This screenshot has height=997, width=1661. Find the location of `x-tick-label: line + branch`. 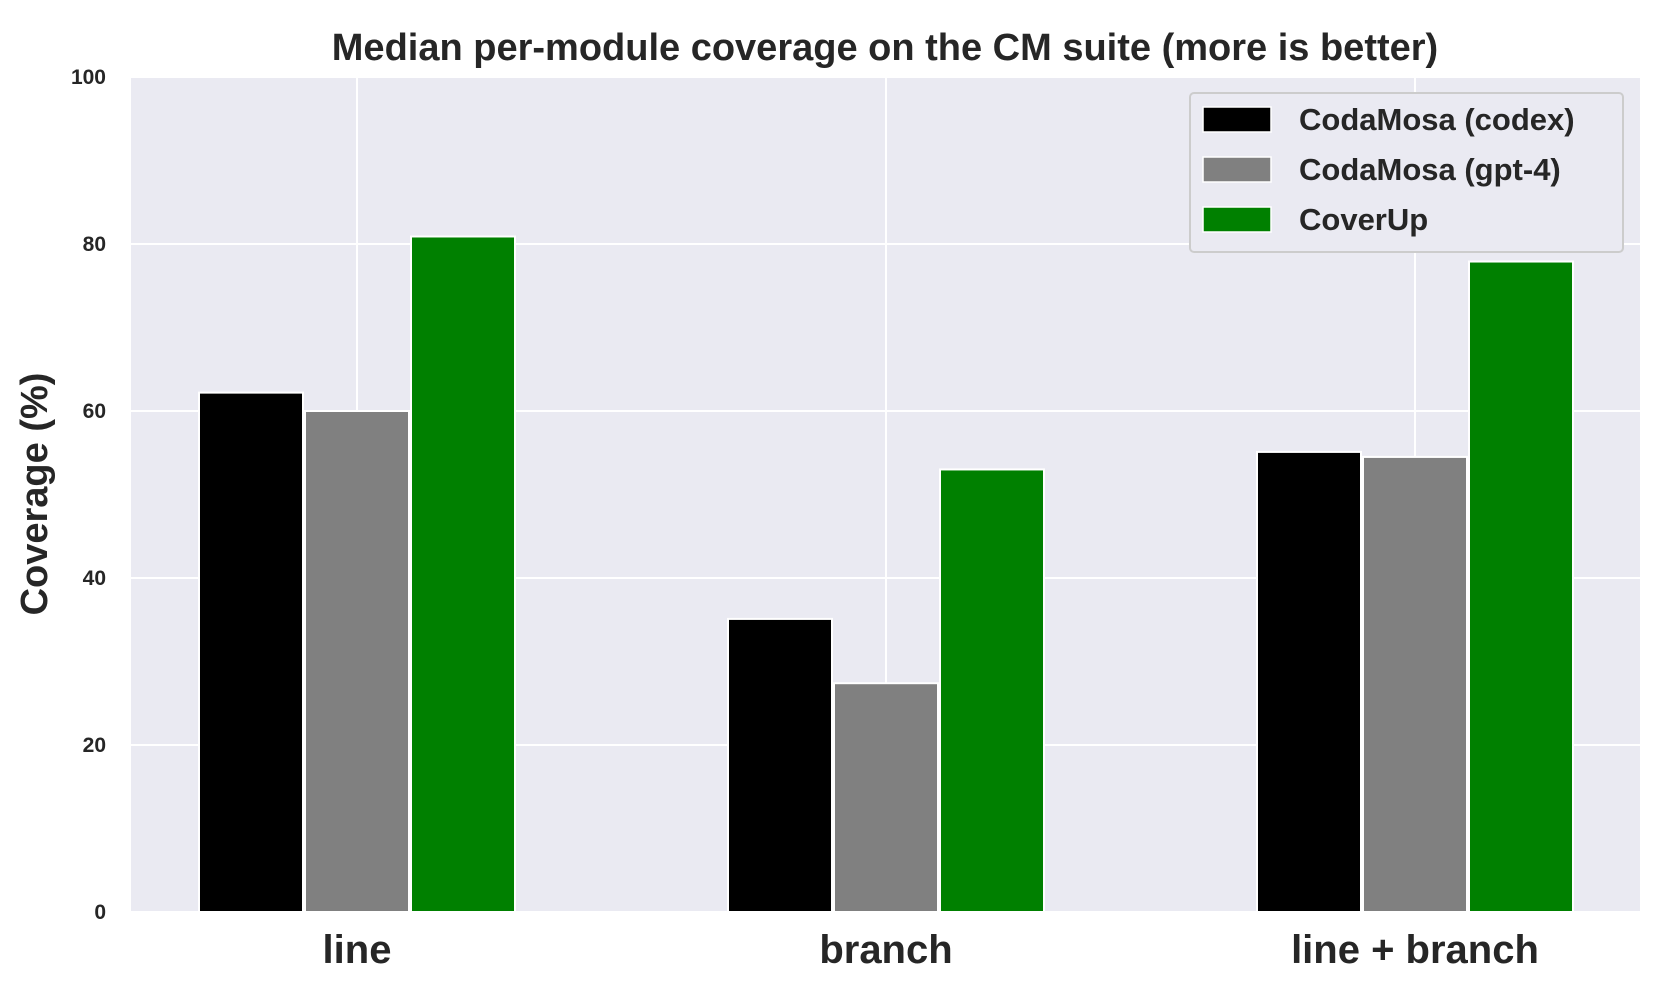

x-tick-label: line + branch is located at coordinates (1415, 950).